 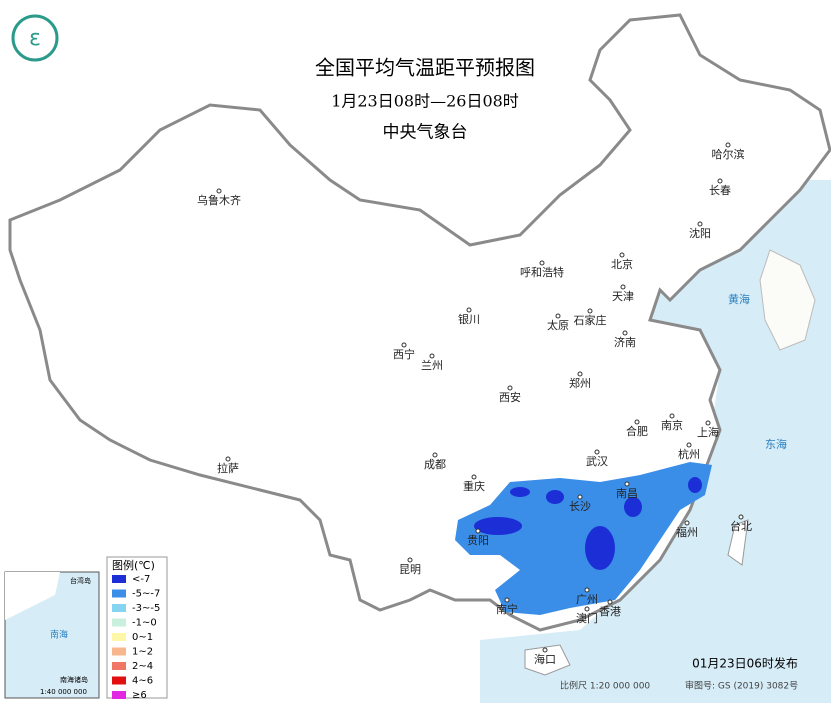 I want to click on issuer: 中央气象台, so click(x=425, y=133).